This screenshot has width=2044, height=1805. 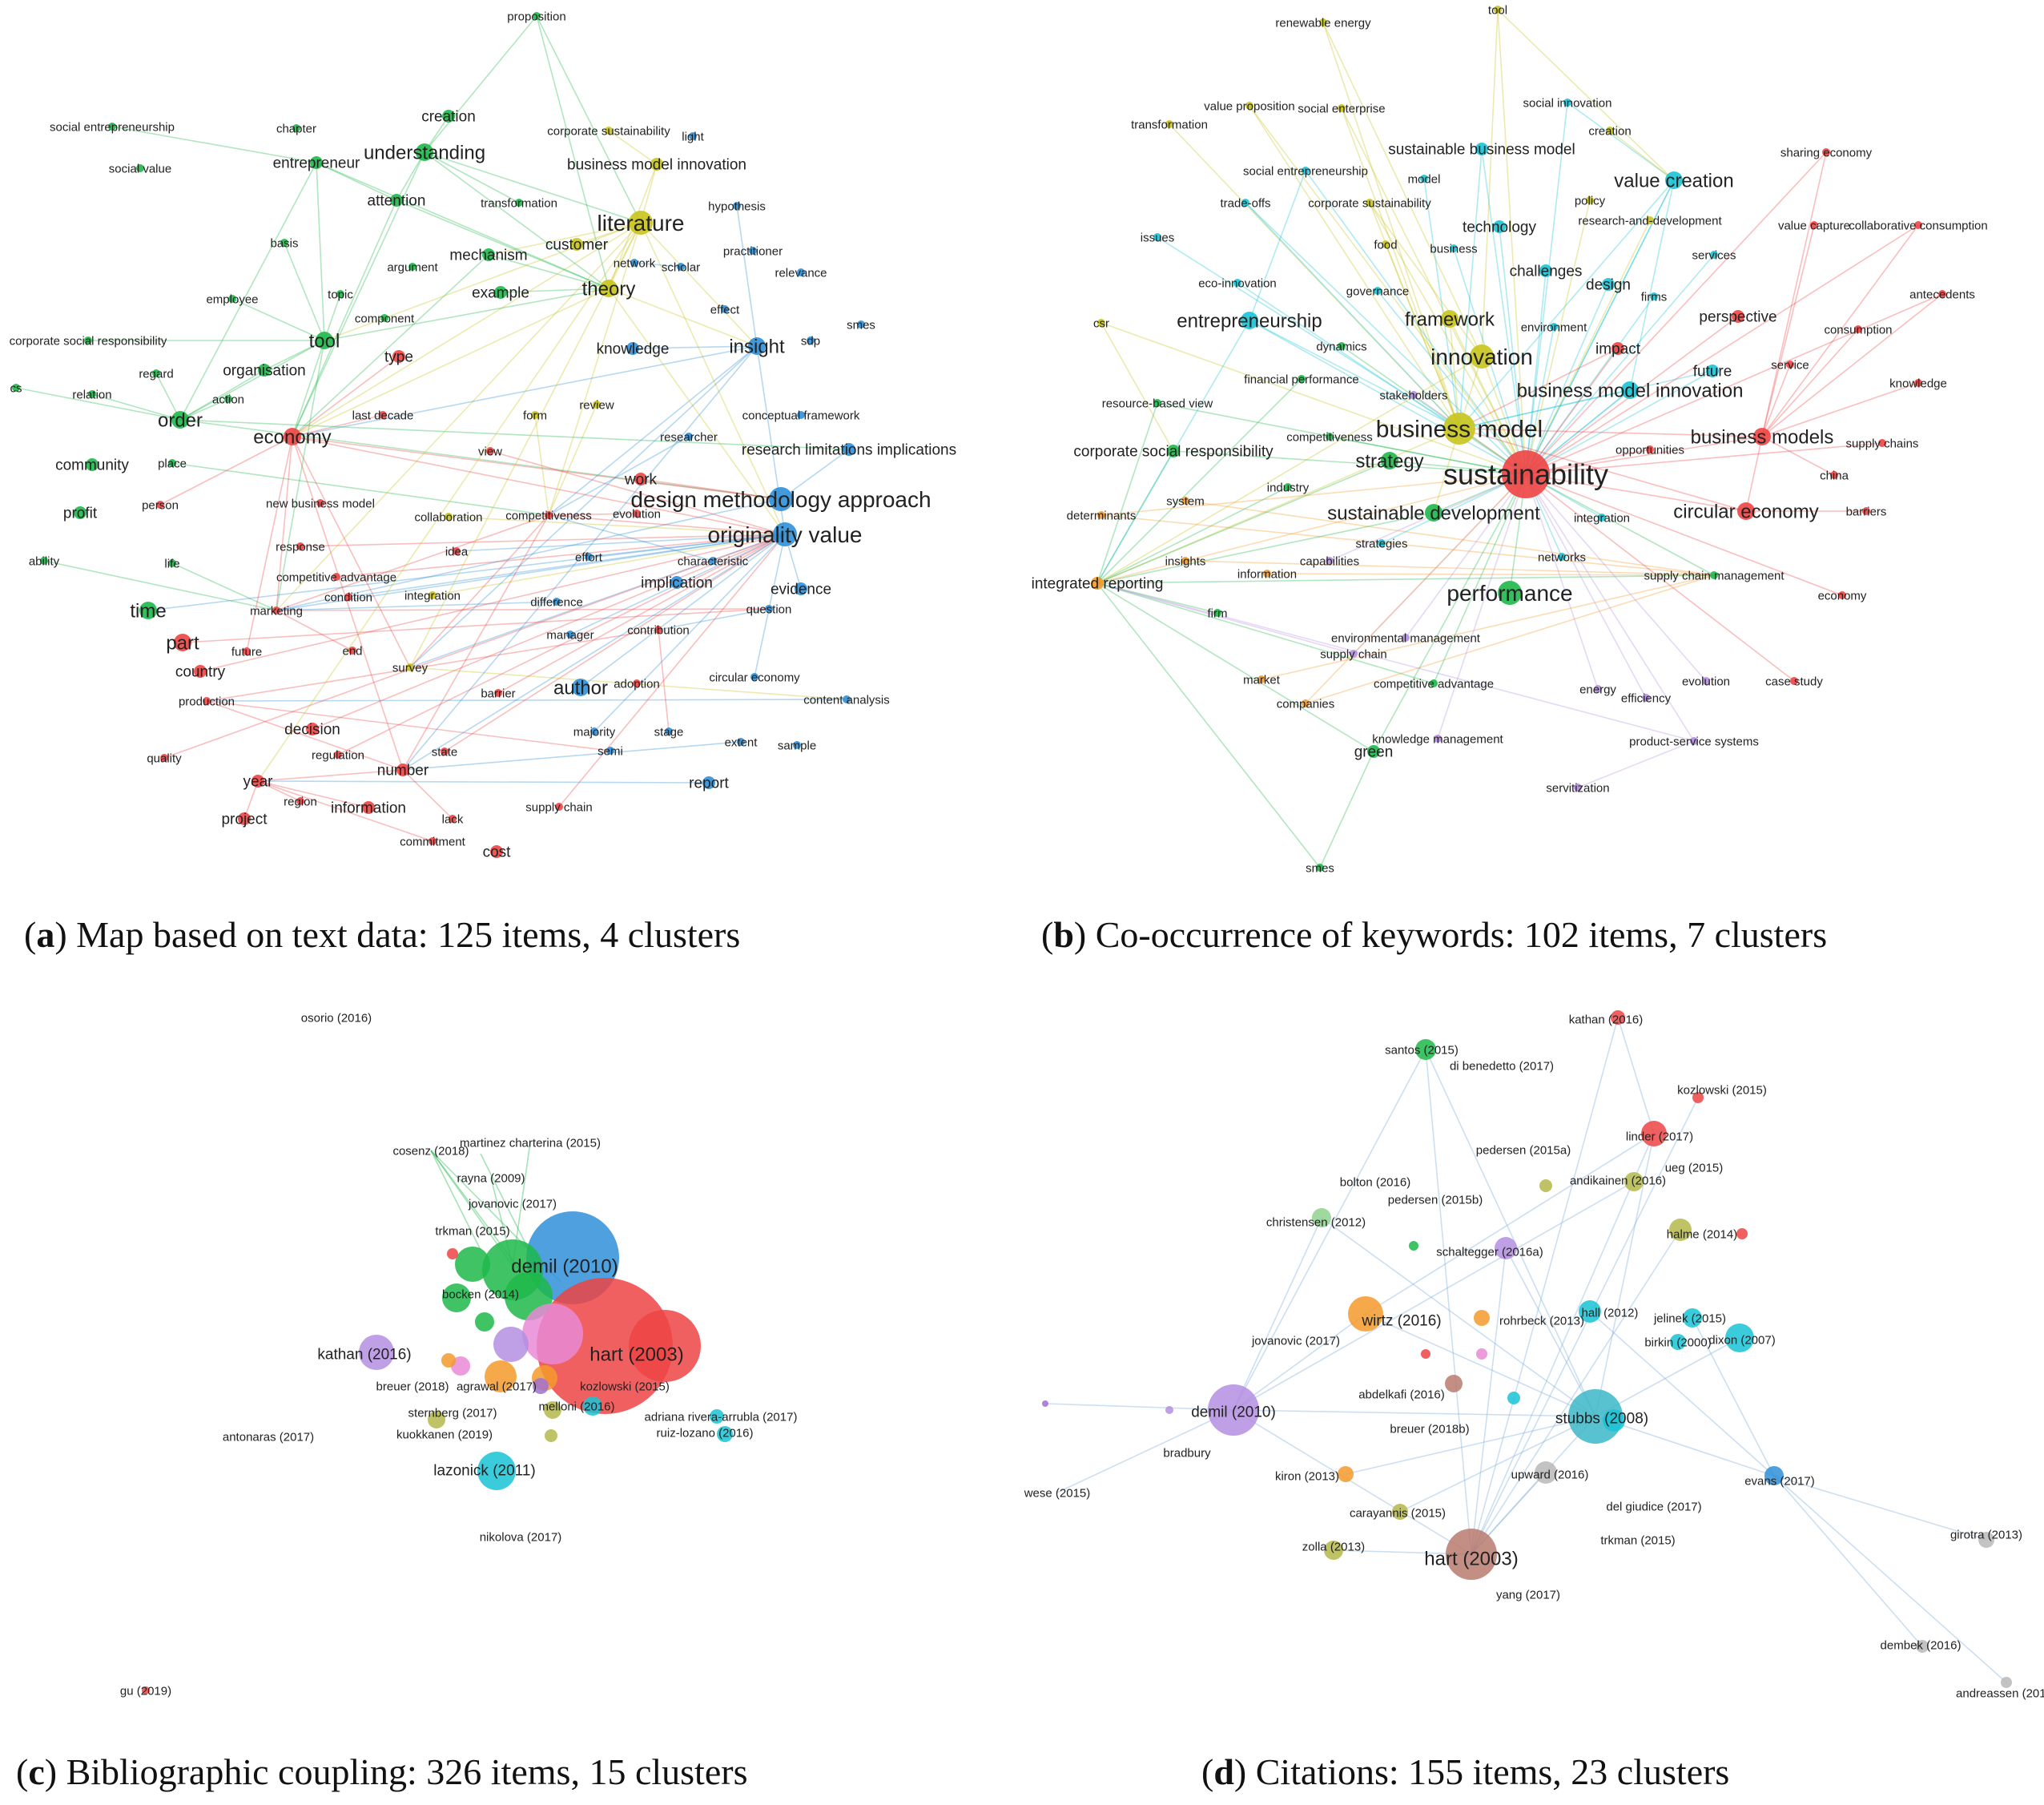 I want to click on node-social-value, so click(x=140, y=168).